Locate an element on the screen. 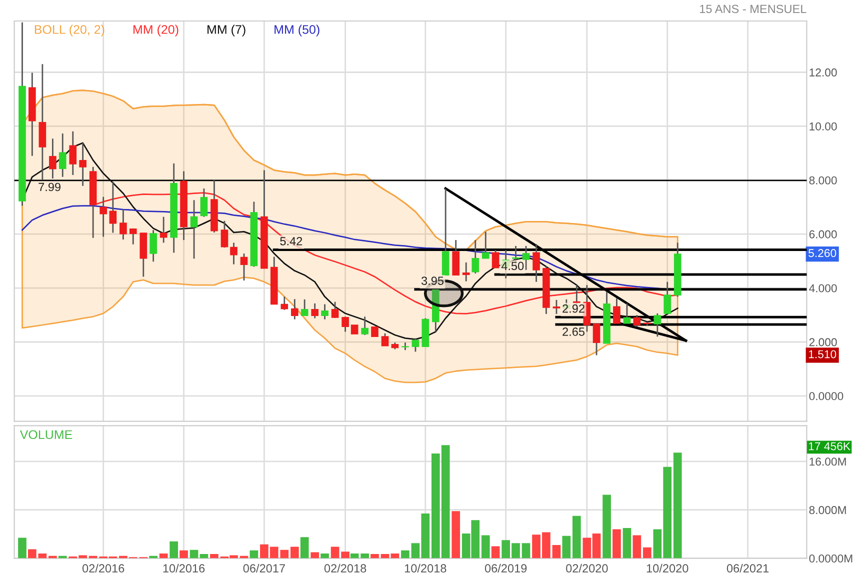 The image size is (855, 580). chart-subtitle: 15 ANS - MENSUEL is located at coordinates (753, 9).